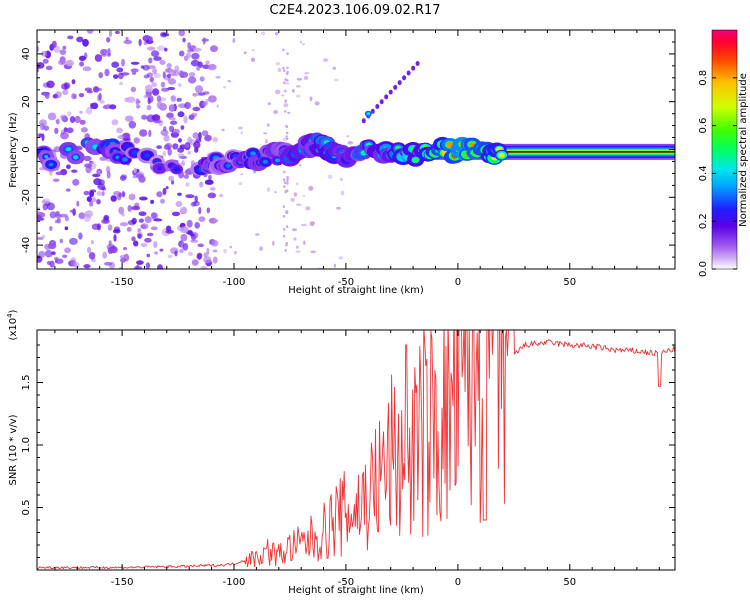 The image size is (750, 600). What do you see at coordinates (413, 68) in the screenshot?
I see `harmonic-blob` at bounding box center [413, 68].